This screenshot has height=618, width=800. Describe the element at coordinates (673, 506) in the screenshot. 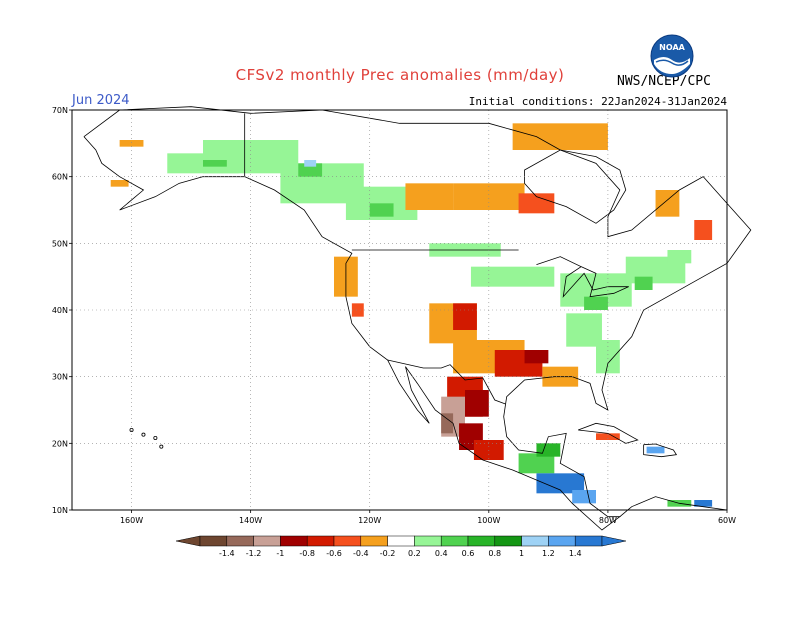

I see `south-america-coastline` at that location.